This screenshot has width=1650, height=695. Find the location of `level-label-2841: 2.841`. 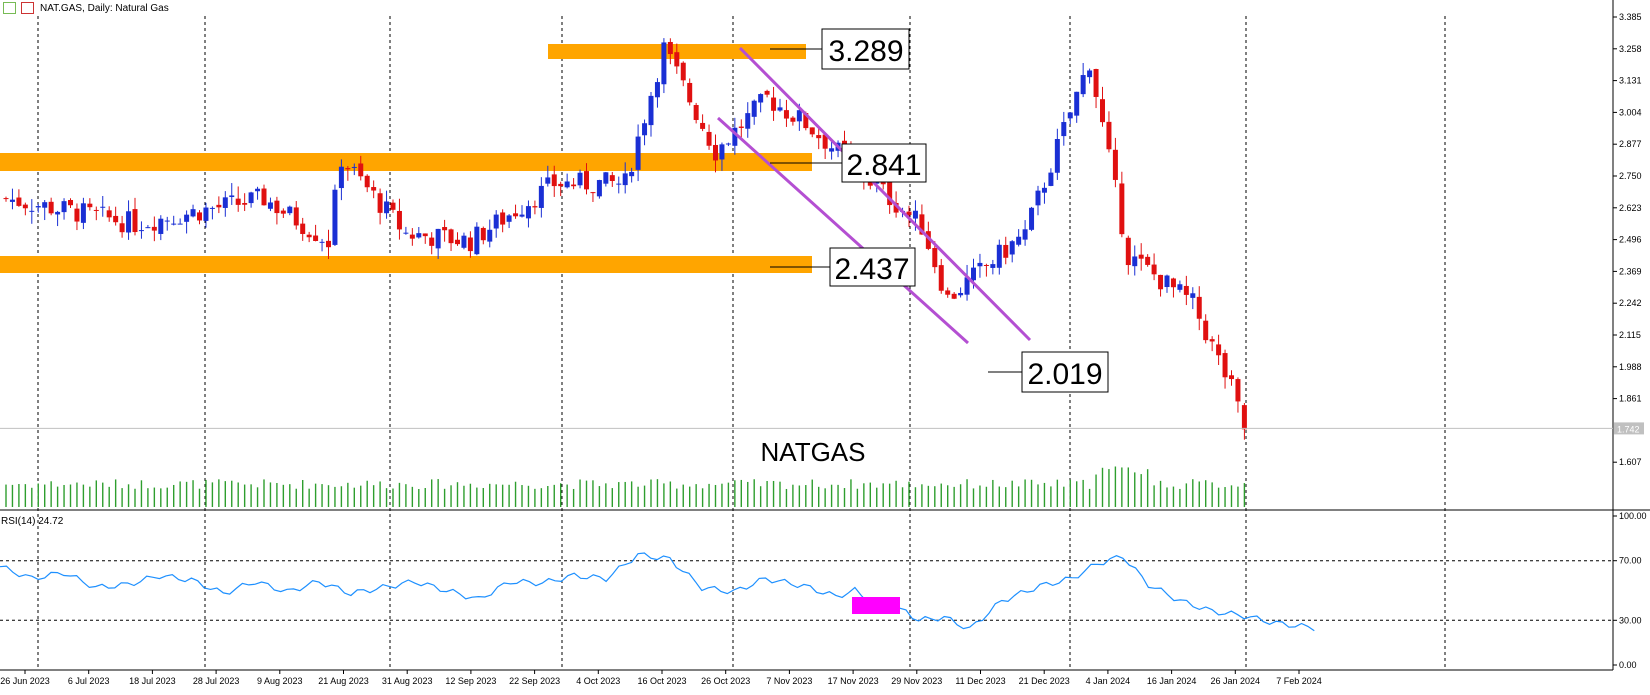

level-label-2841: 2.841 is located at coordinates (883, 165).